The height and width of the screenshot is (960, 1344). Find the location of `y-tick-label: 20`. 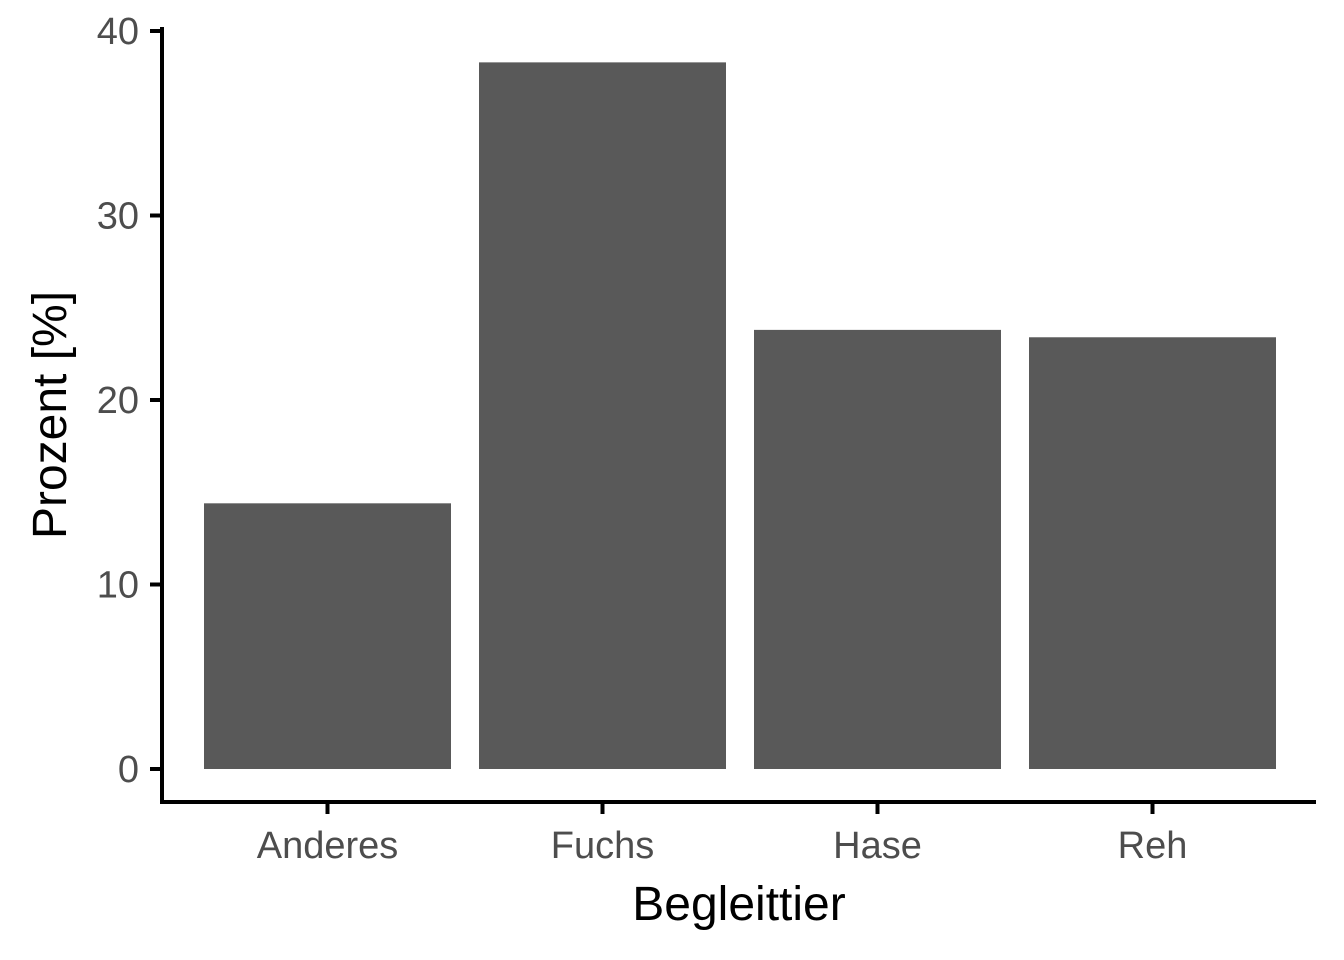

y-tick-label: 20 is located at coordinates (118, 401).